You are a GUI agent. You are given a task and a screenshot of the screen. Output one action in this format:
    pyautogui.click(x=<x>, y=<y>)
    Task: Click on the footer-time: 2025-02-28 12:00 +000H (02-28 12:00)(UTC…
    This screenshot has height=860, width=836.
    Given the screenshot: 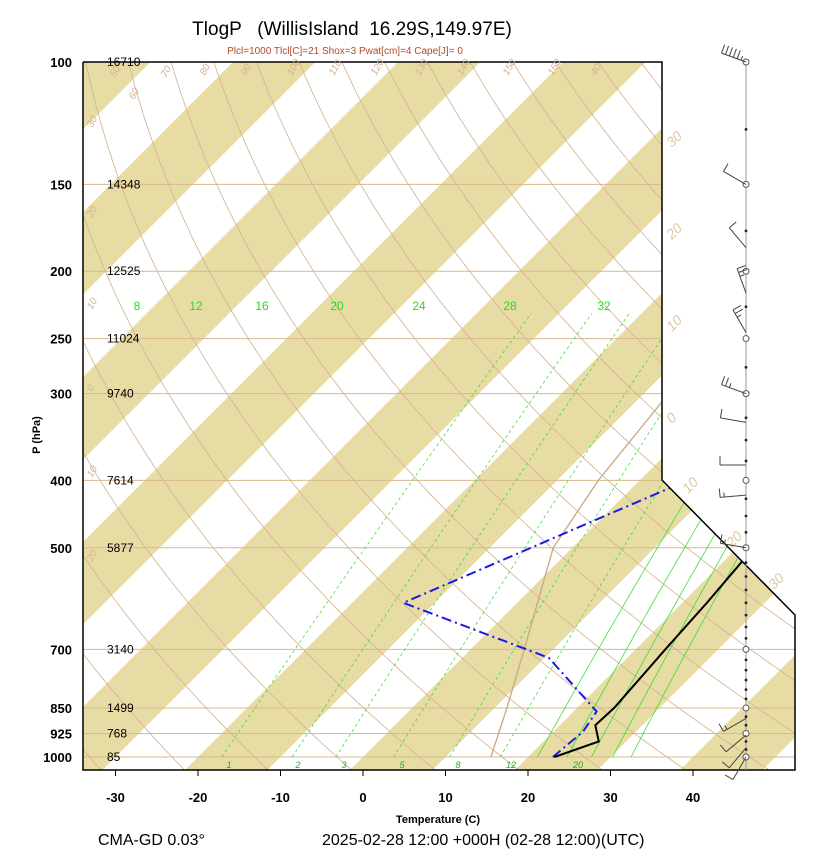 What is the action you would take?
    pyautogui.click(x=483, y=840)
    